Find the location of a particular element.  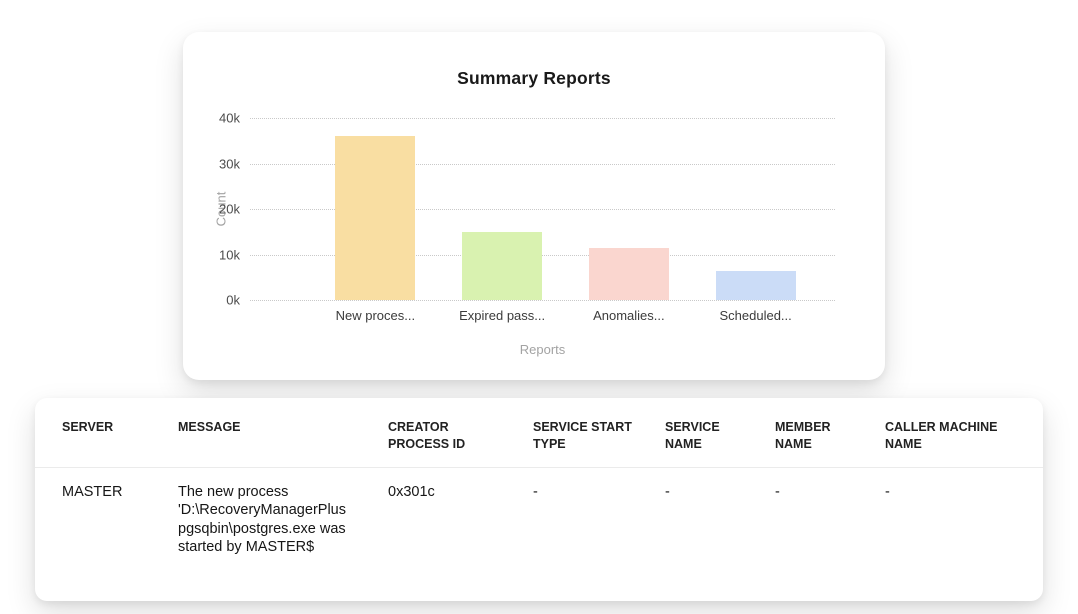

y-axis-tick-label: 30k is located at coordinates (229, 163).